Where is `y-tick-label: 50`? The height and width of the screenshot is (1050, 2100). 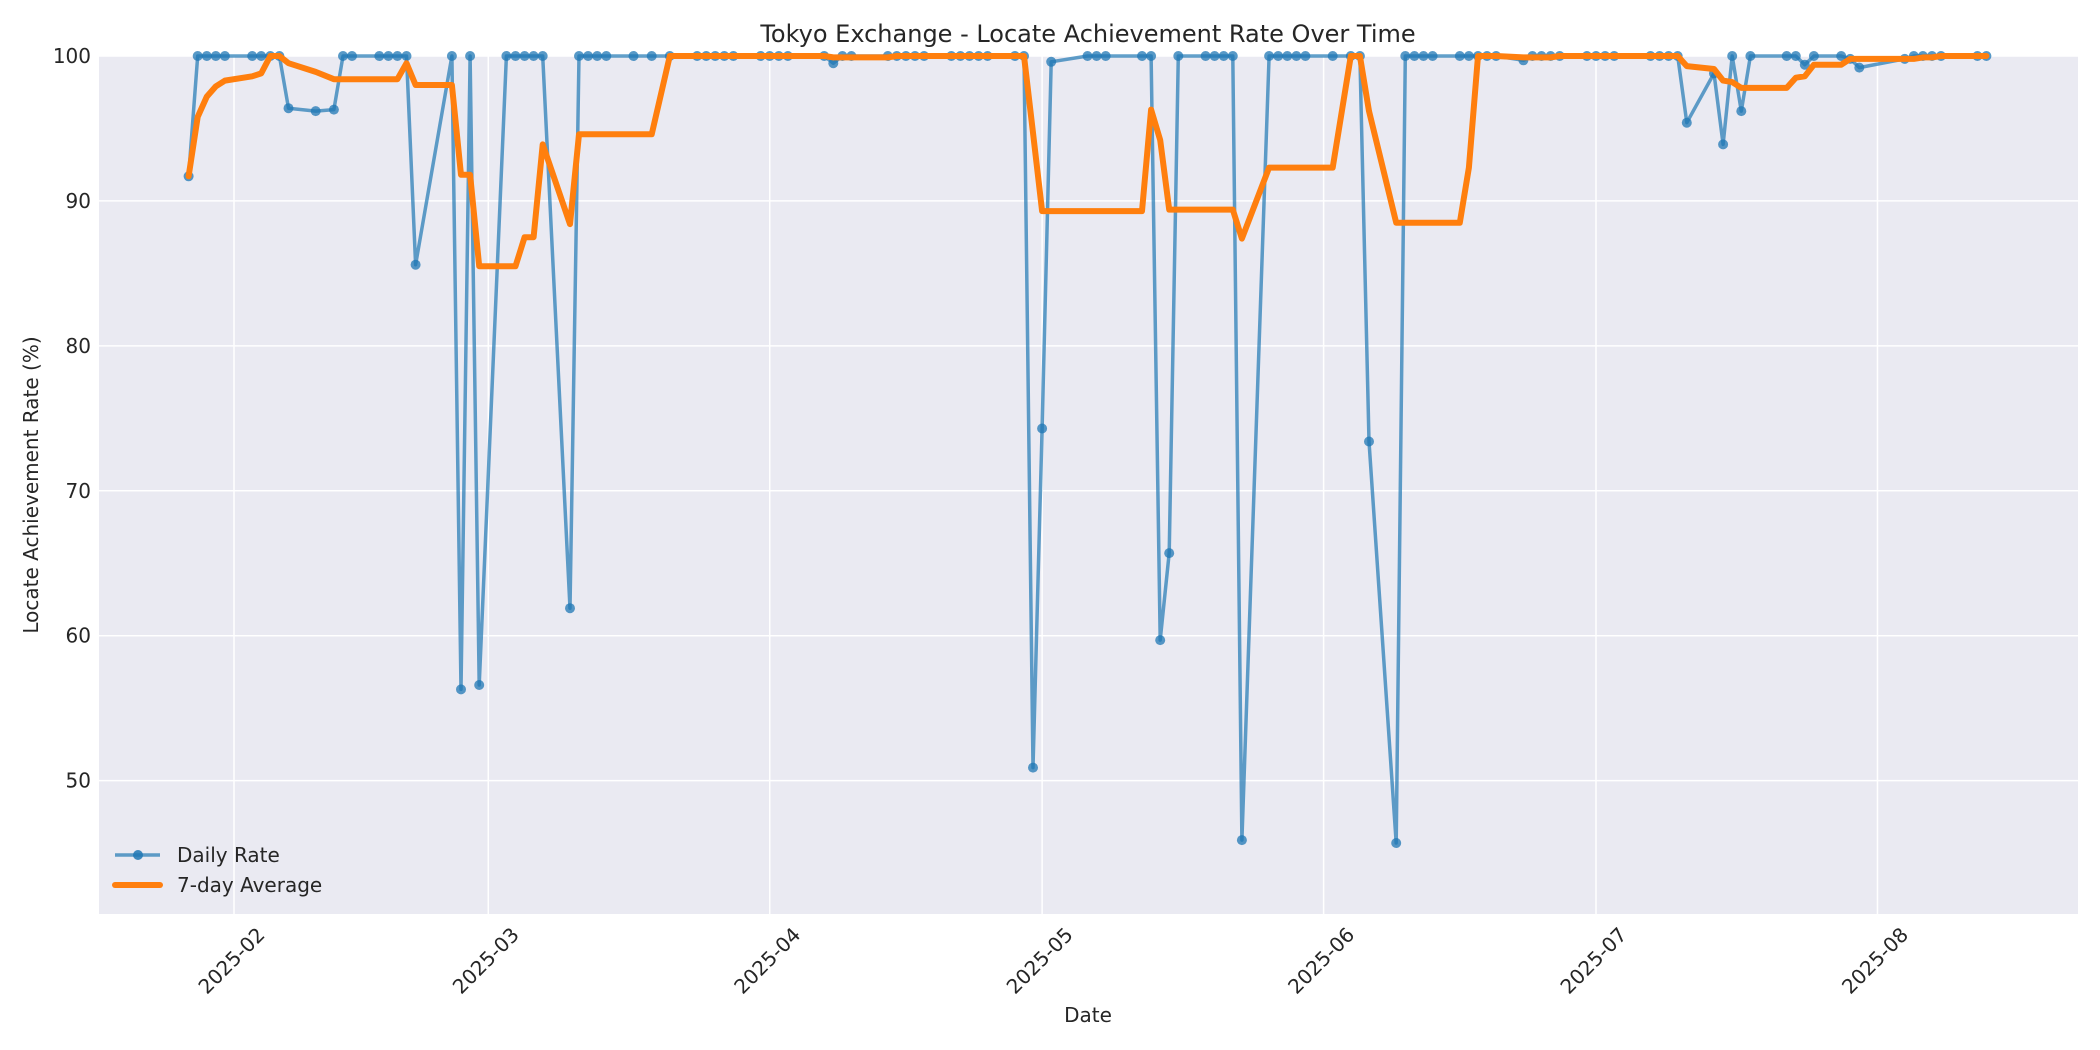
y-tick-label: 50 is located at coordinates (78, 781).